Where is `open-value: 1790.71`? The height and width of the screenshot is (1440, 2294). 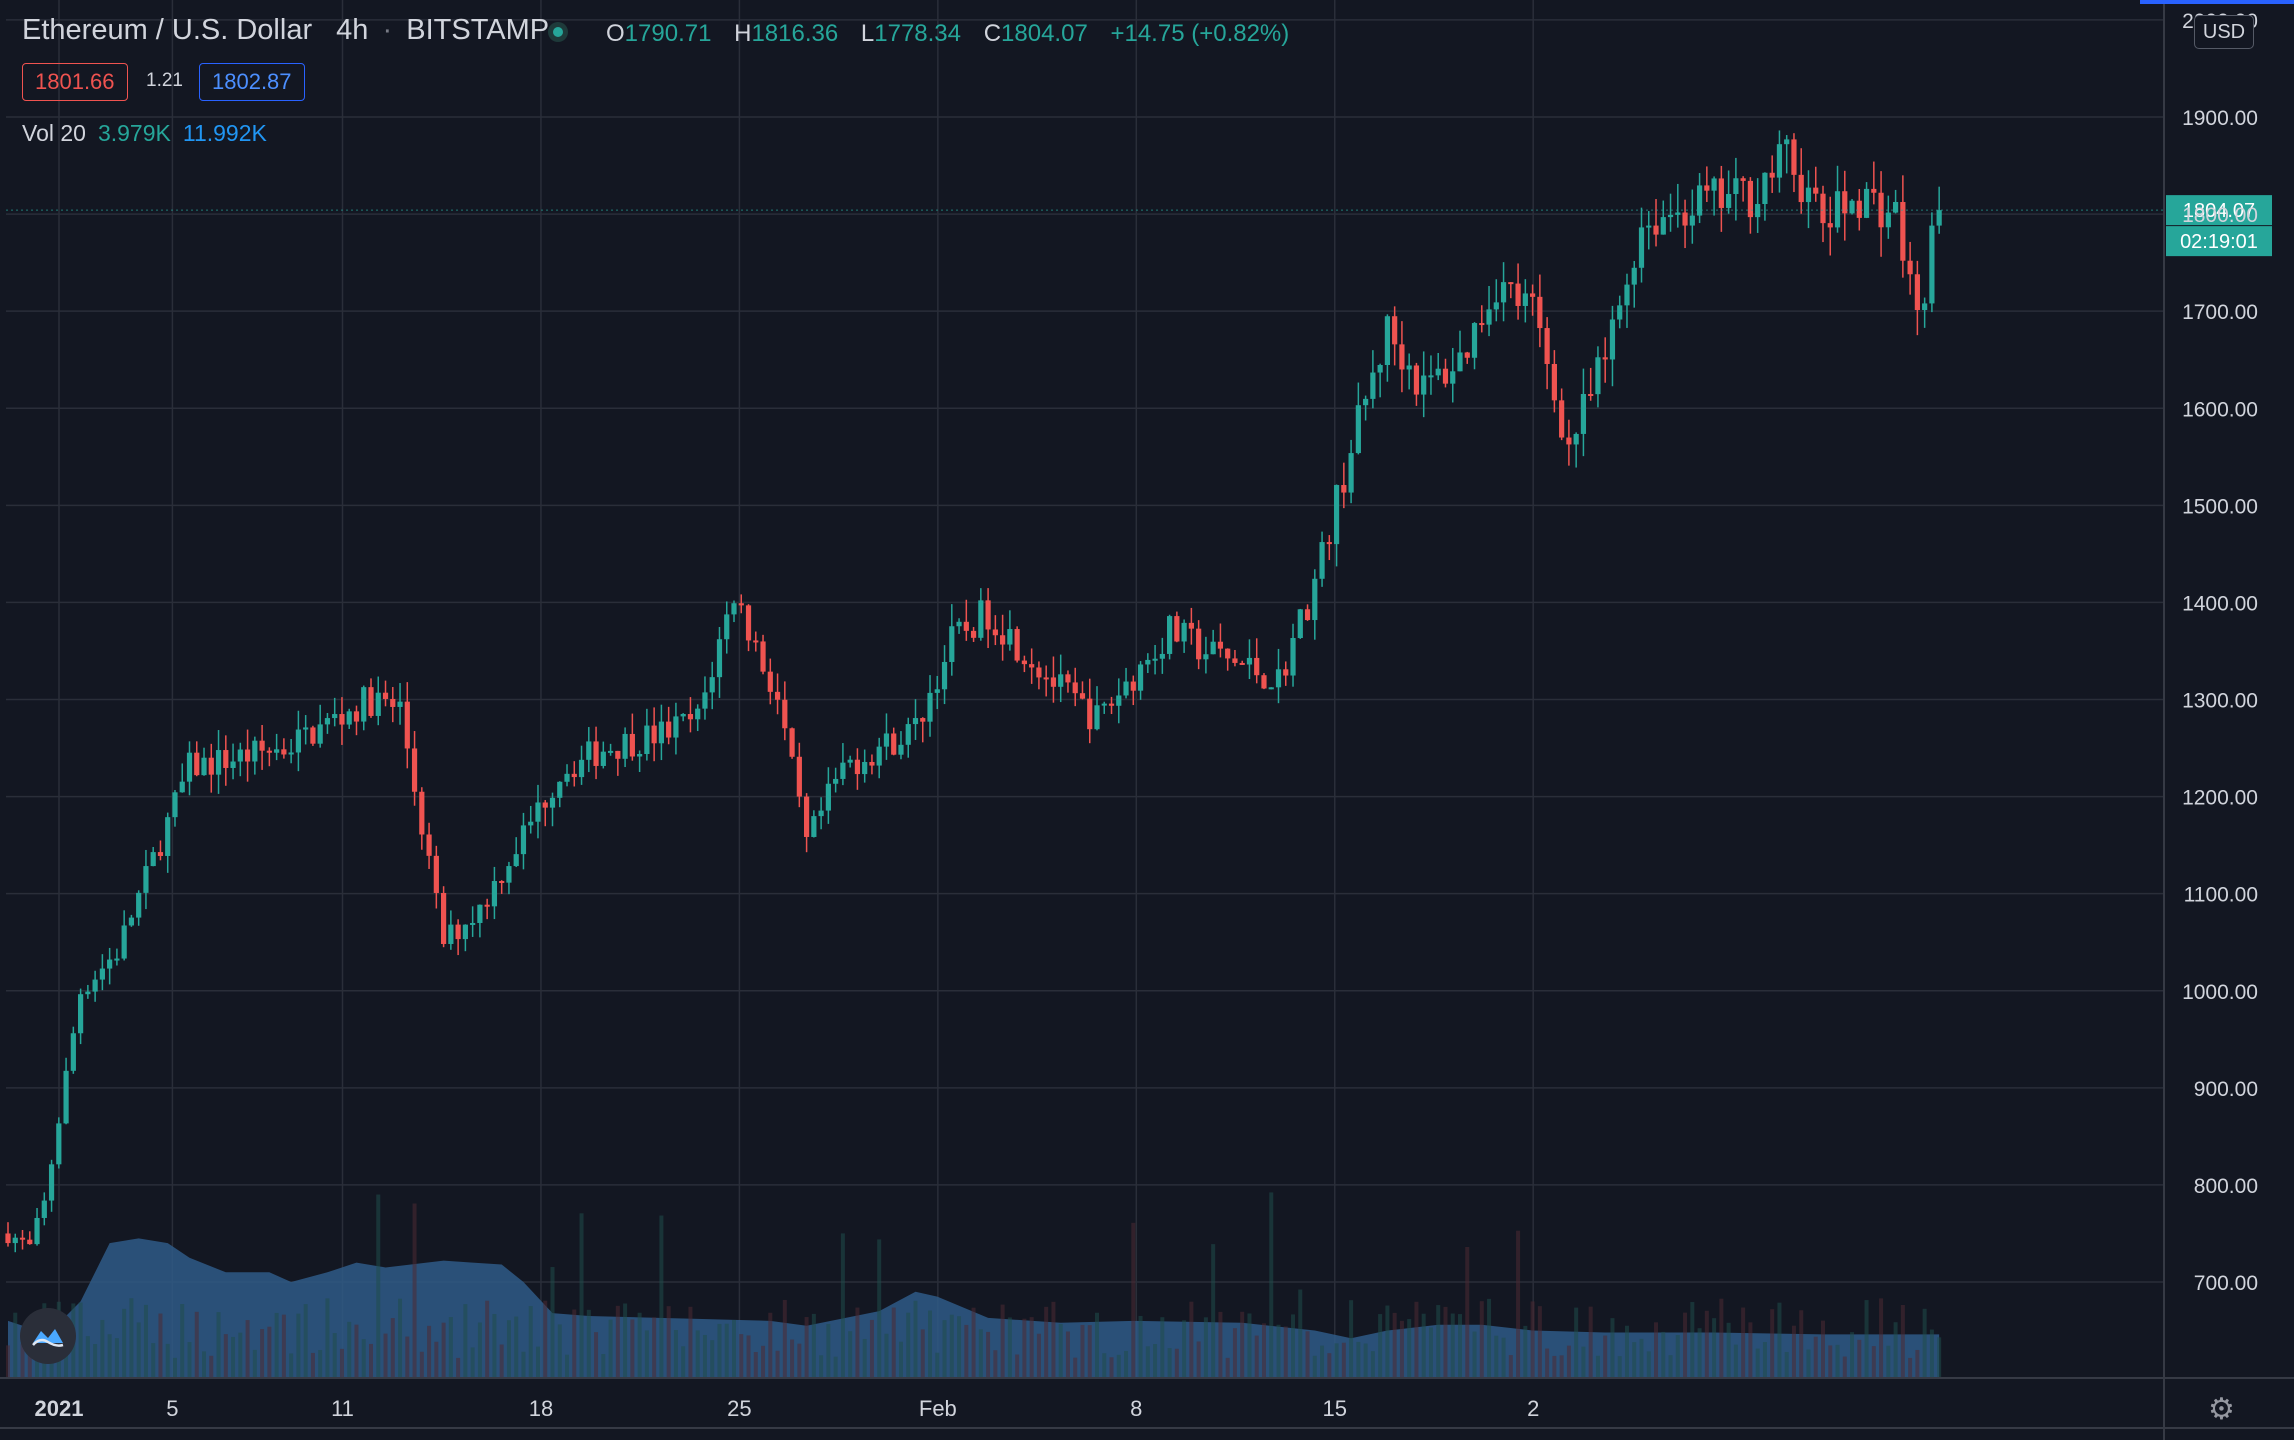
open-value: 1790.71 is located at coordinates (668, 33).